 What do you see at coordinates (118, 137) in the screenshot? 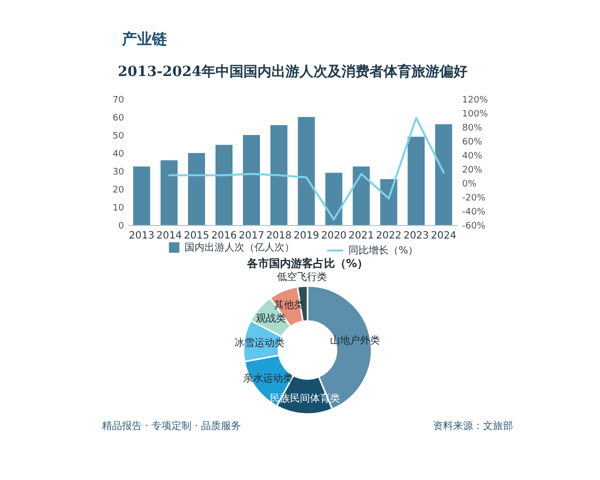
I see `y-tick-label: 50` at bounding box center [118, 137].